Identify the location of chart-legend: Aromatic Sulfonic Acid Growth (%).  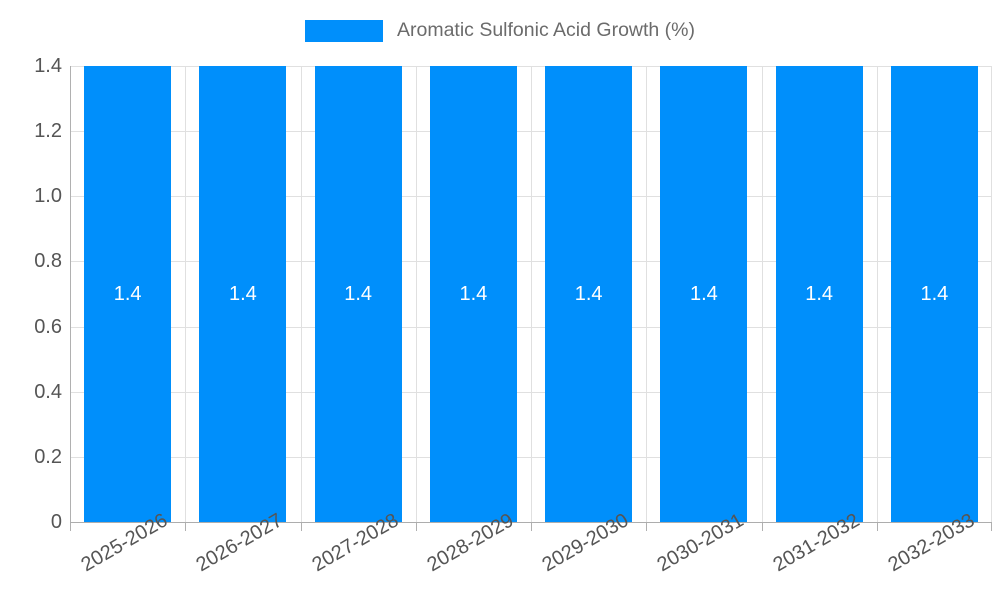
(500, 31).